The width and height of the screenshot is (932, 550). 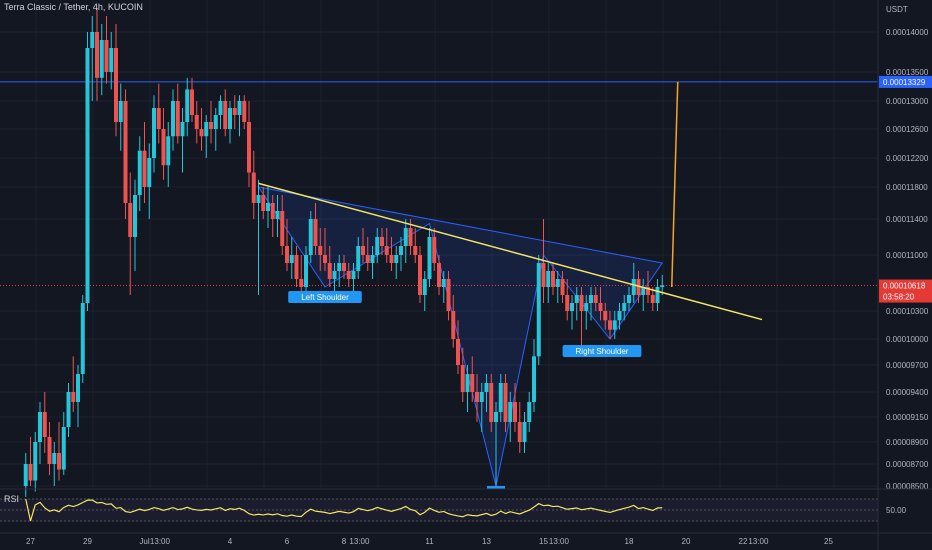 I want to click on time-tick-label: 8, so click(x=344, y=541).